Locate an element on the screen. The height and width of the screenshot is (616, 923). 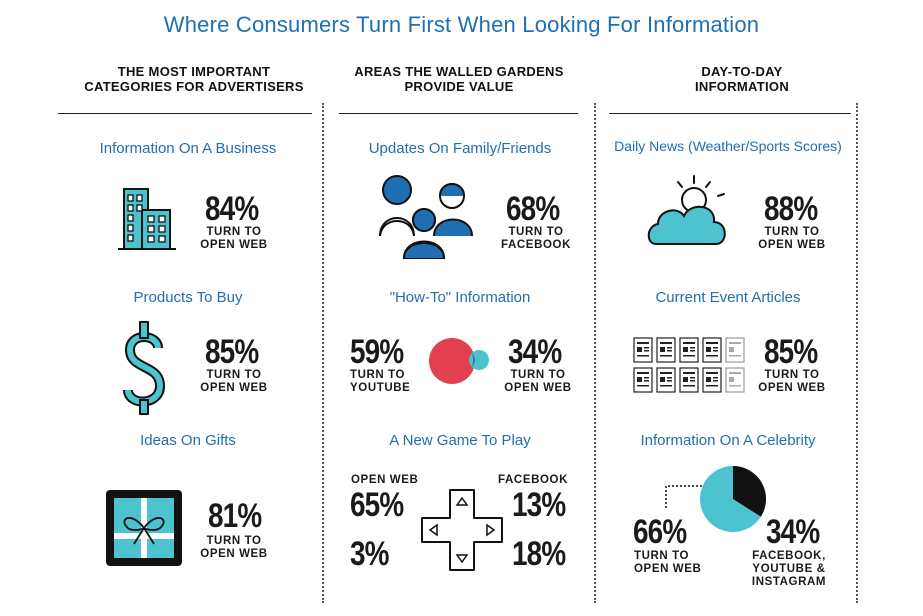
column-heading-day-to-day: DAY-TO-DAY INFORMATION is located at coordinates (742, 79).